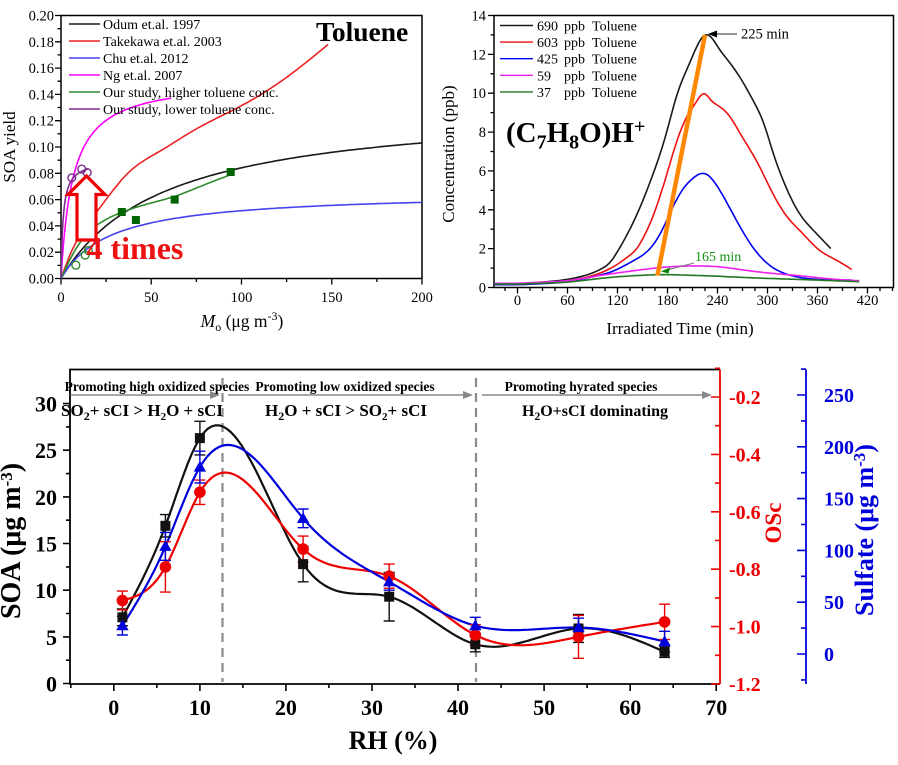  Describe the element at coordinates (157, 386) in the screenshot. I see `svg-text:Promoting high oxidized specie: Promoting high oxidized species` at that location.